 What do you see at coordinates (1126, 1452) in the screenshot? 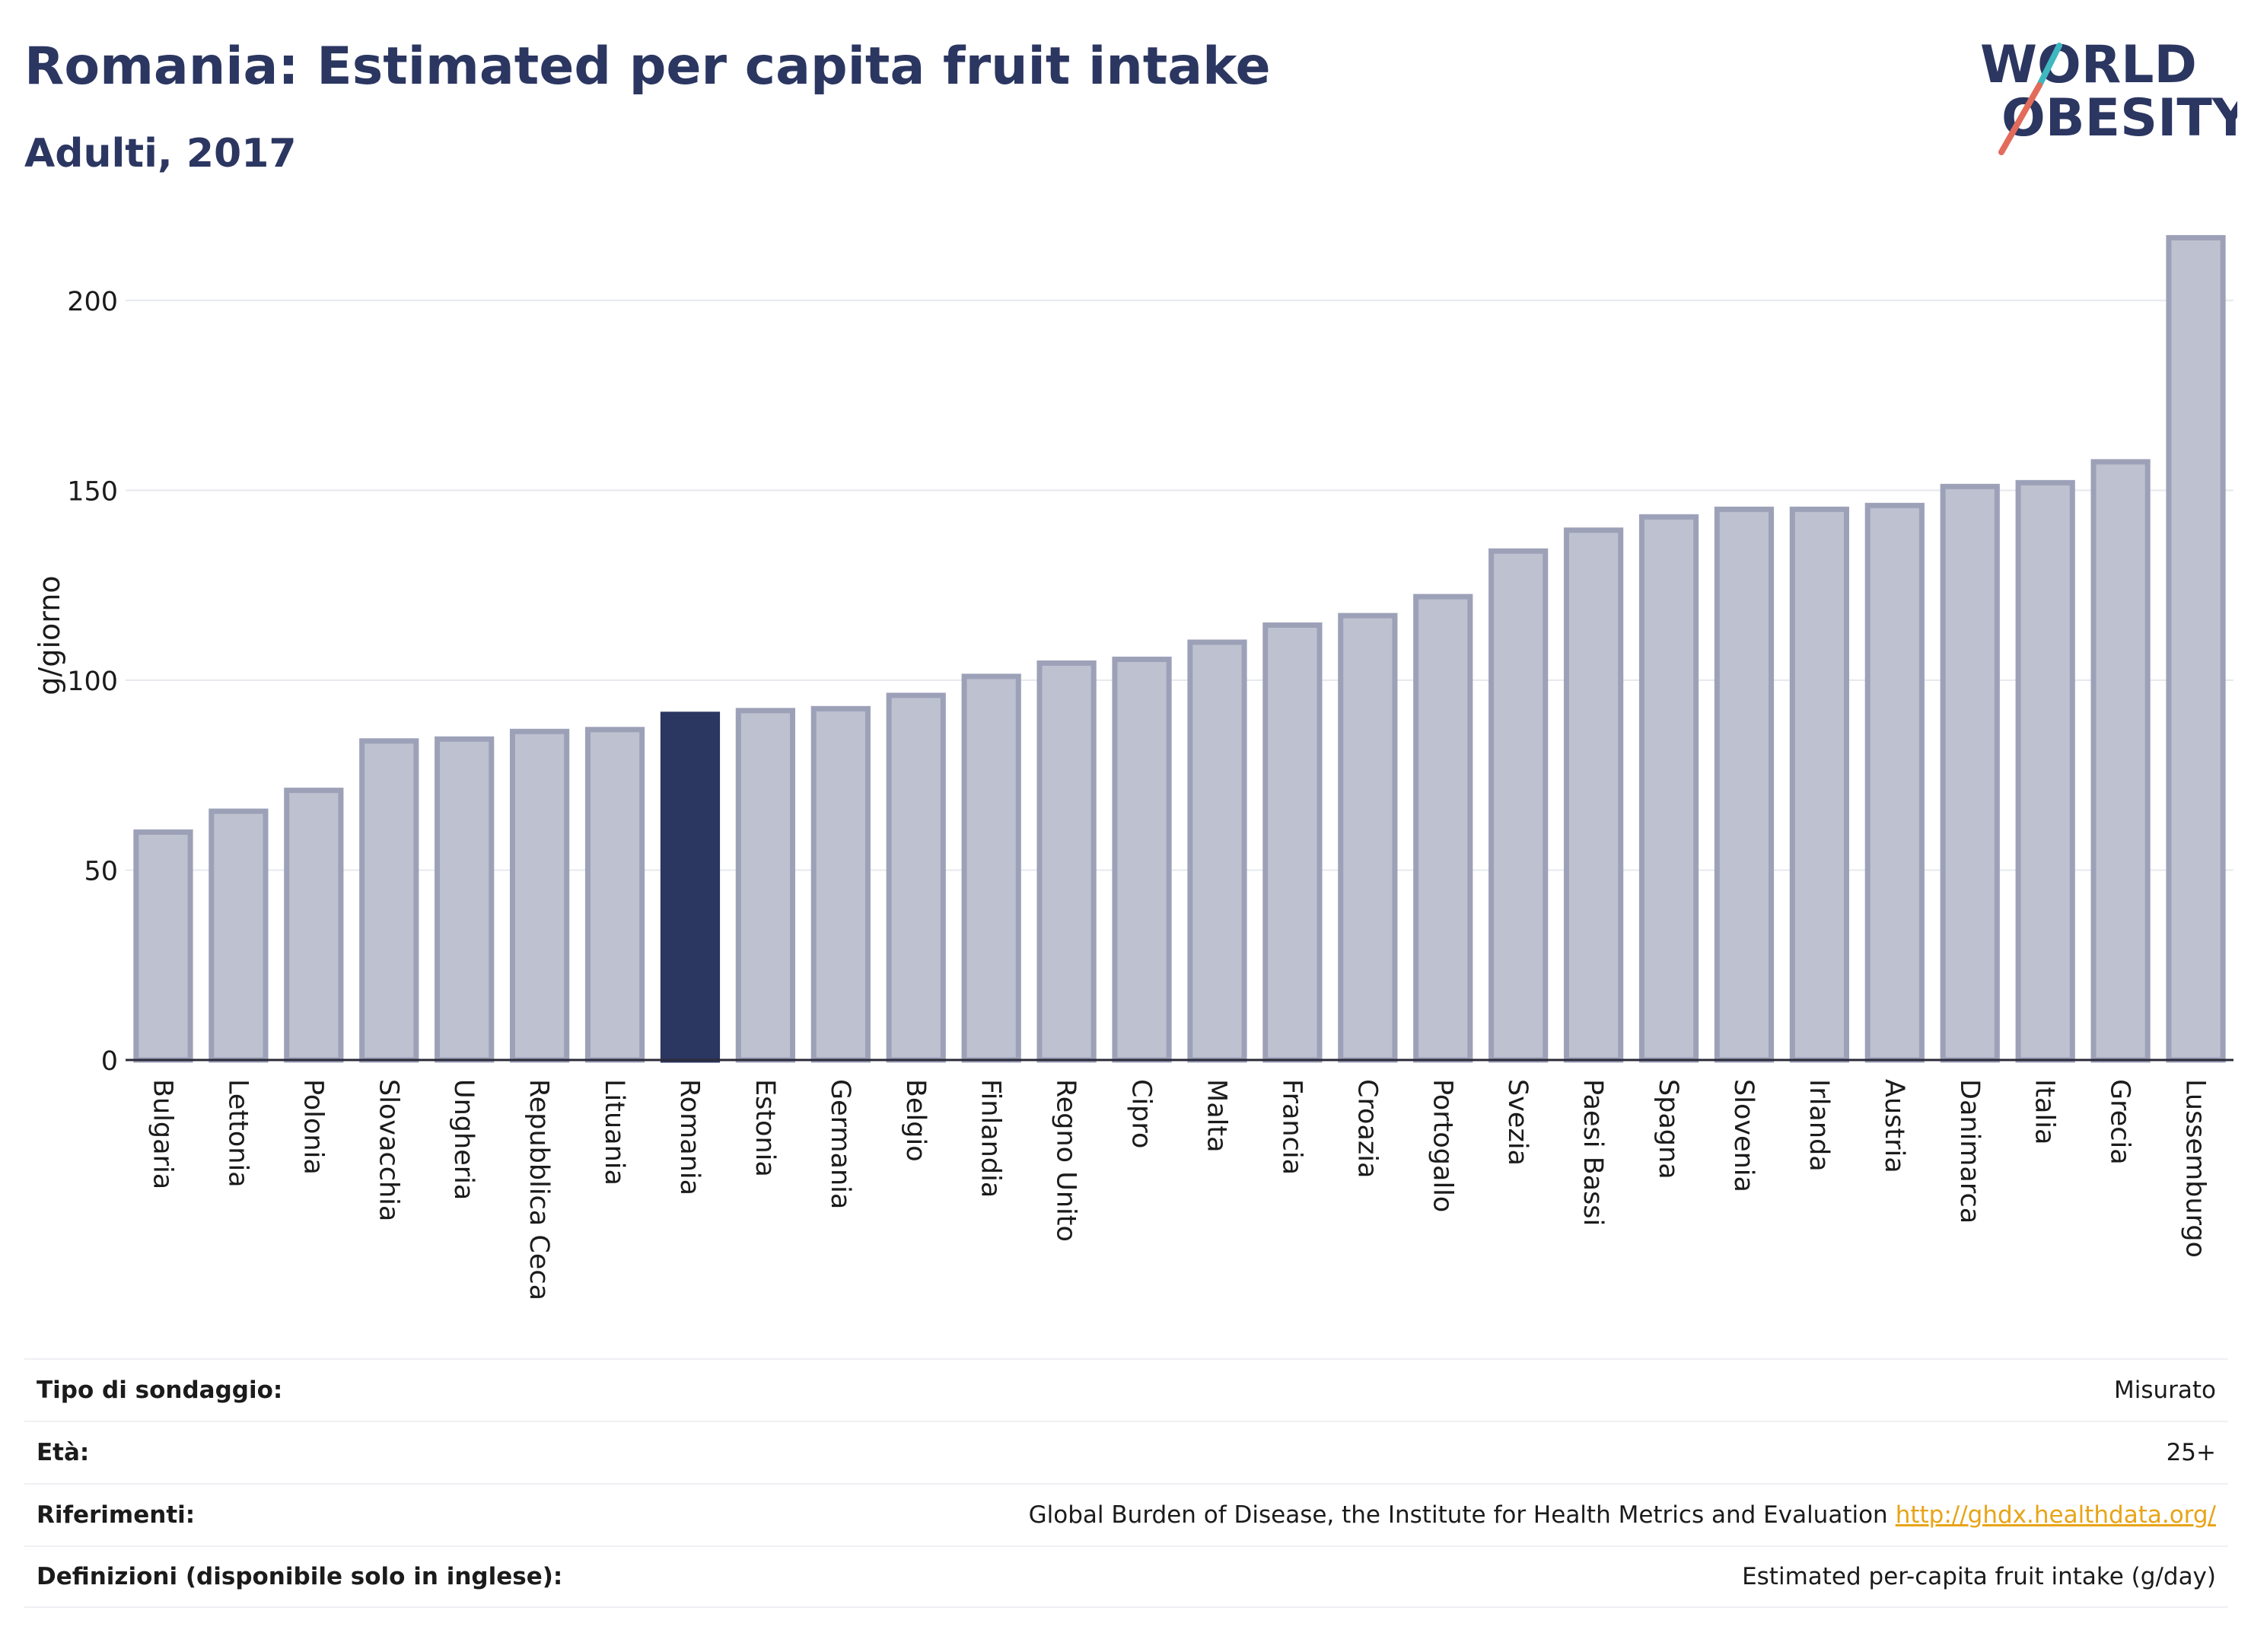
I see `info-row-age: Età: 25+` at bounding box center [1126, 1452].